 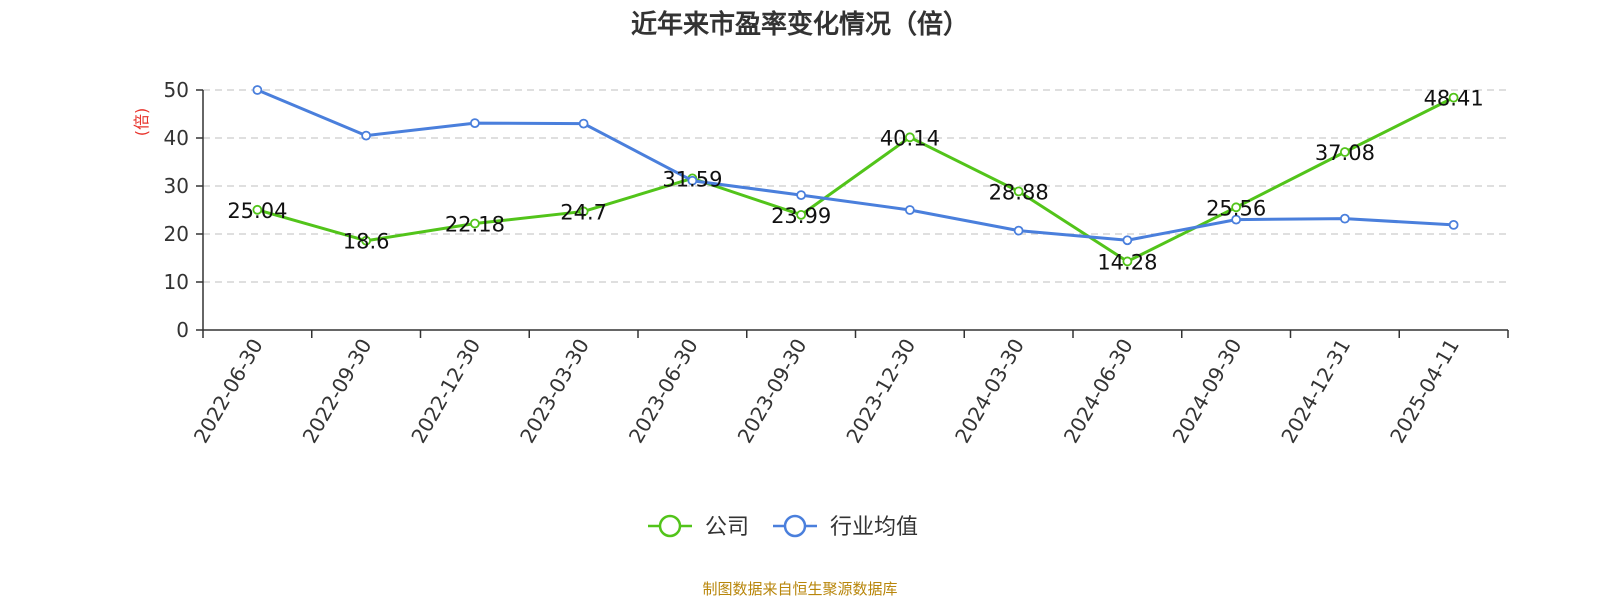 What do you see at coordinates (727, 527) in the screenshot?
I see `legend-label: 公司` at bounding box center [727, 527].